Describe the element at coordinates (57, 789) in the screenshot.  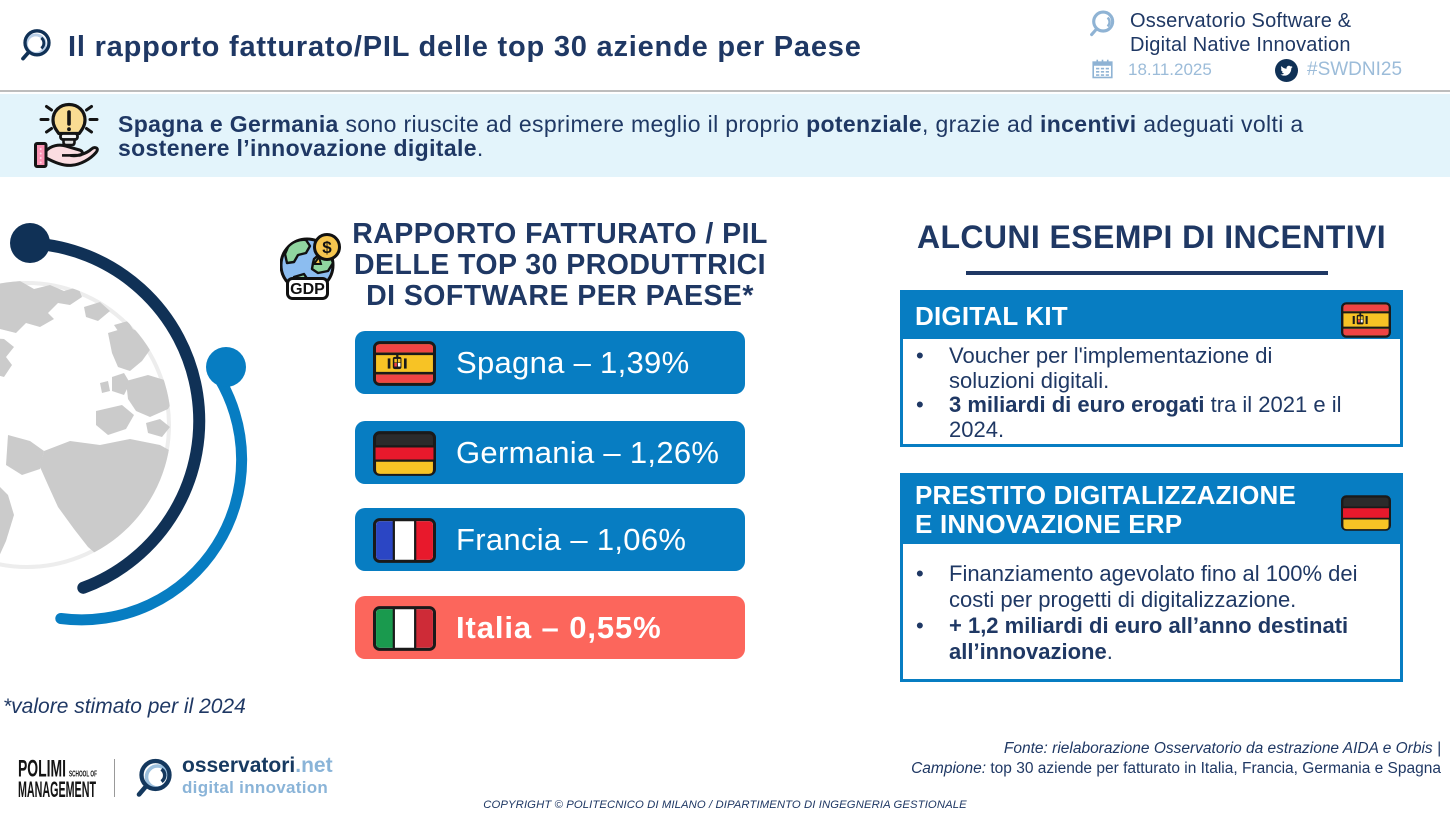
I see `svg-text: MANAGEMENT` at that location.